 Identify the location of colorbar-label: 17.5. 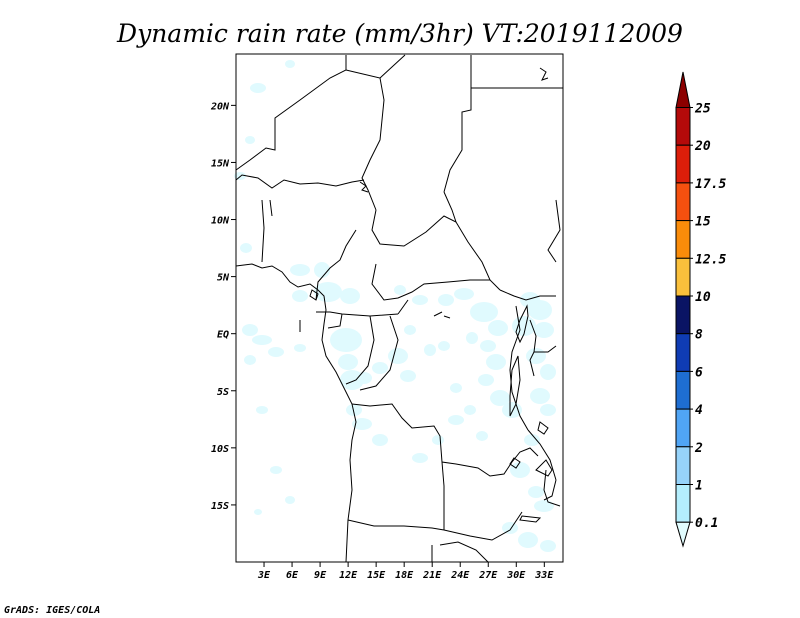
(710, 184).